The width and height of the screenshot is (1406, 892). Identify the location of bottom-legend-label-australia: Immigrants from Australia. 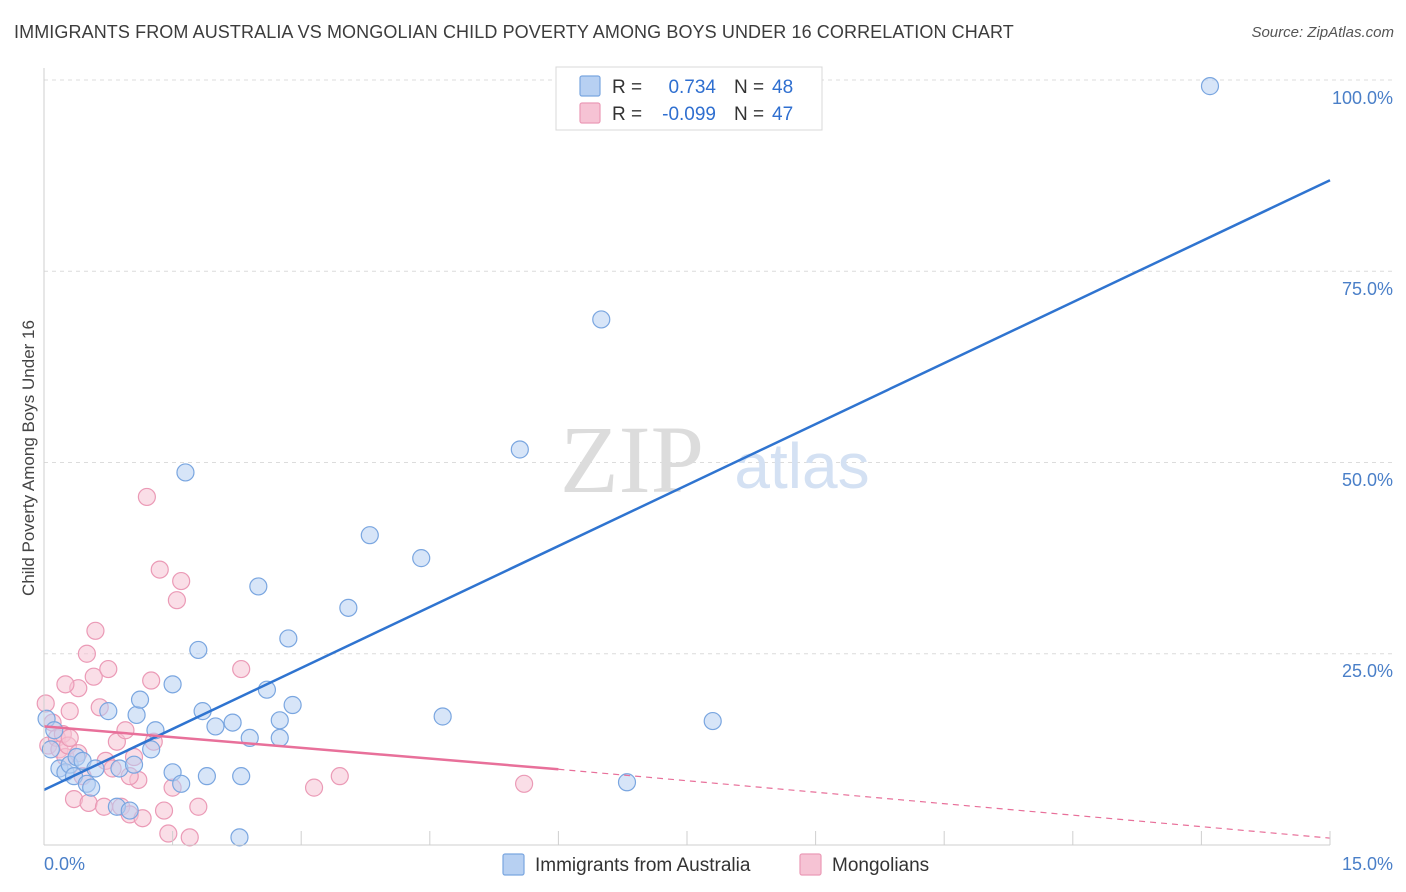
(643, 865).